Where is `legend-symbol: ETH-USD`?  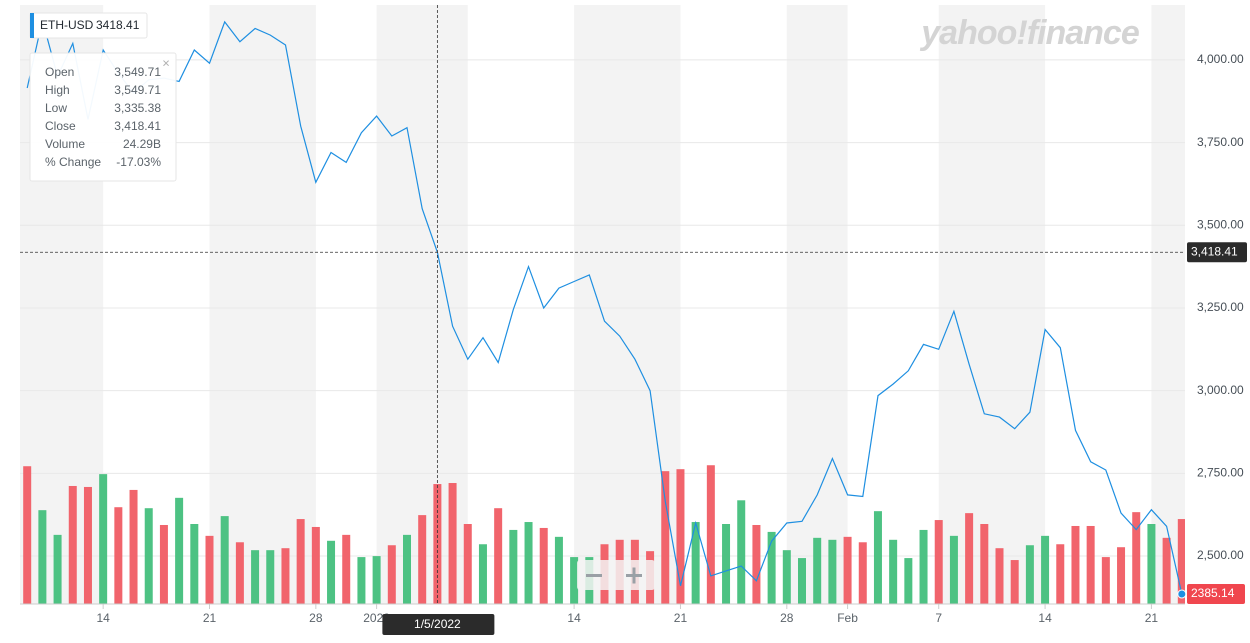 legend-symbol: ETH-USD is located at coordinates (67, 25).